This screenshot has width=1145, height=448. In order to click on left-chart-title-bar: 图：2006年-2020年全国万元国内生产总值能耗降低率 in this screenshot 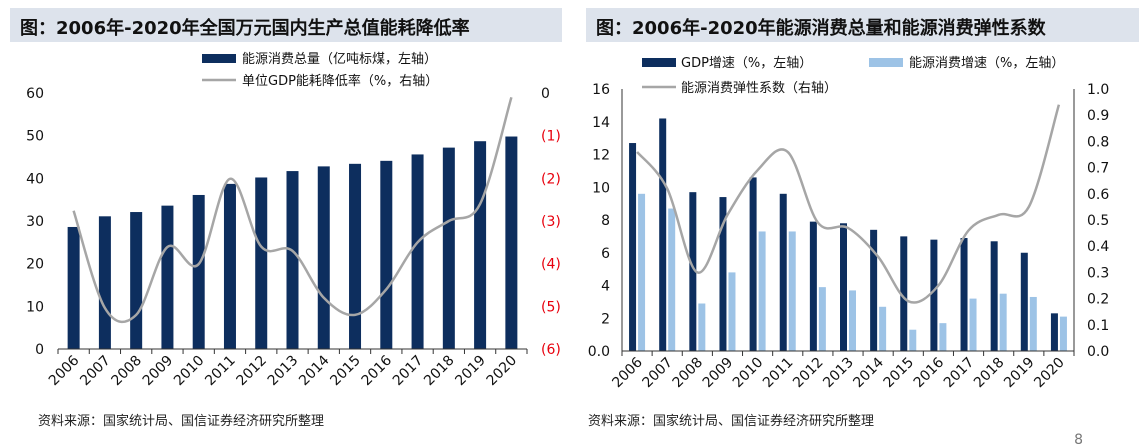, I will do `click(286, 25)`.